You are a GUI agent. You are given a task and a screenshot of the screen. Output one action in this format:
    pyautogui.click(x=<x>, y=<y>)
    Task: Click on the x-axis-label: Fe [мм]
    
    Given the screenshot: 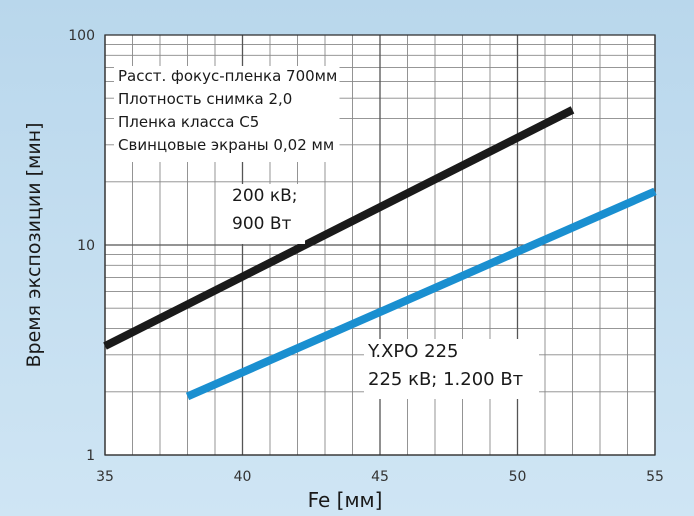 What is the action you would take?
    pyautogui.click(x=345, y=500)
    